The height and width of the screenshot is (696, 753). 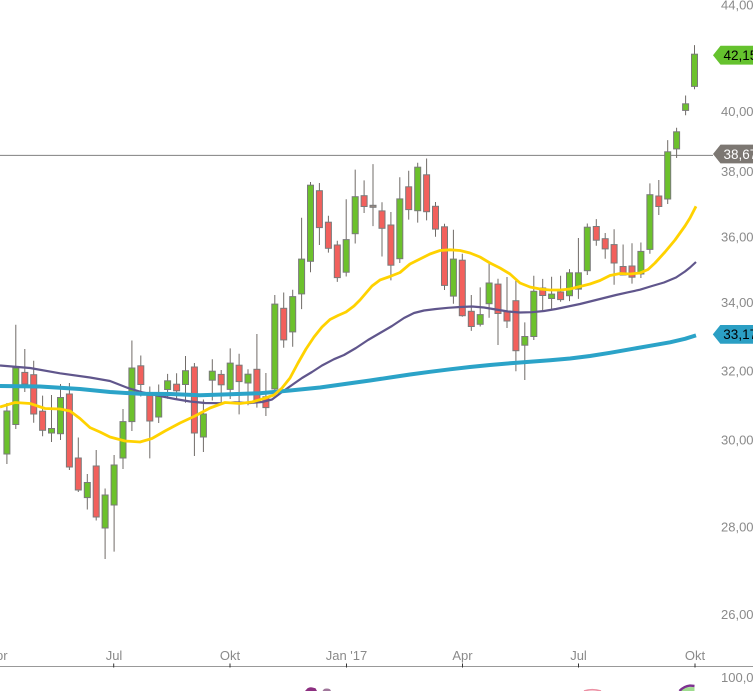 What do you see at coordinates (737, 111) in the screenshot?
I see `svg-text: 40,00` at bounding box center [737, 111].